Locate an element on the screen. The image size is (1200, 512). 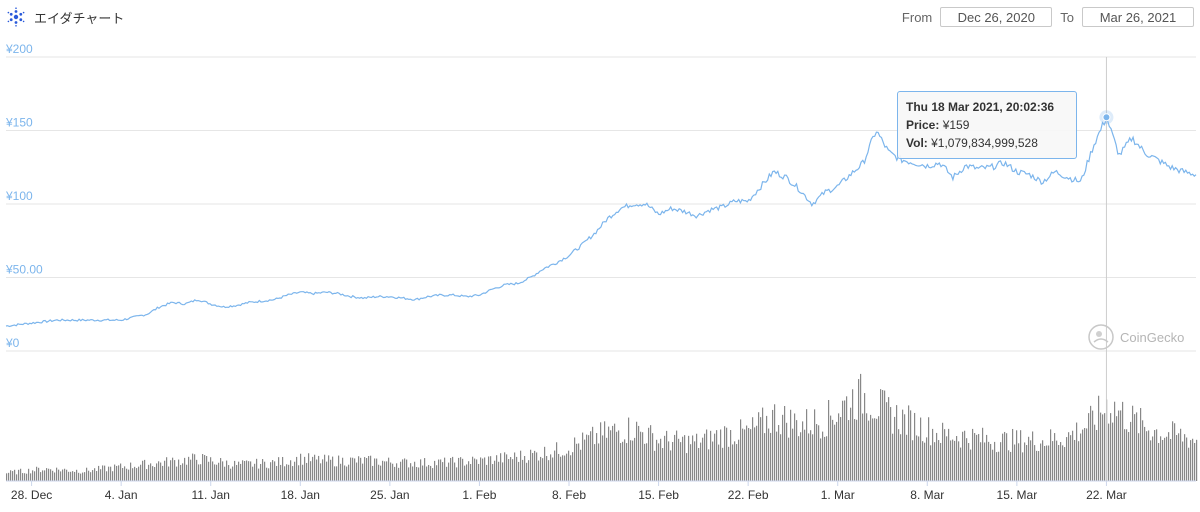
to-date-input is located at coordinates (1138, 17).